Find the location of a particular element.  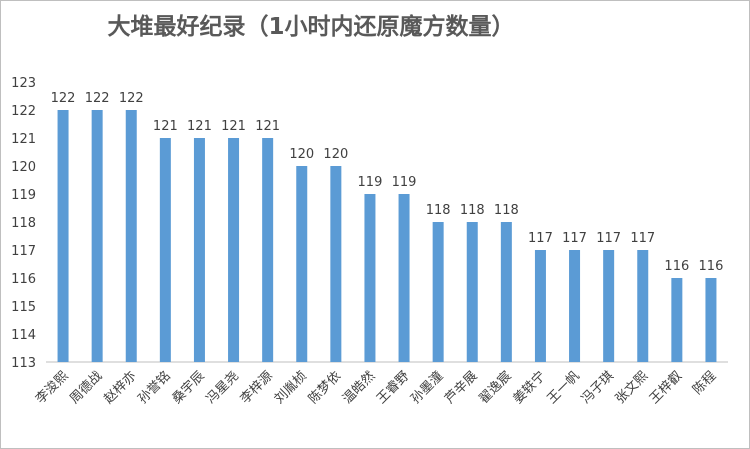

x-tick-label: 李梓源 is located at coordinates (257, 388).